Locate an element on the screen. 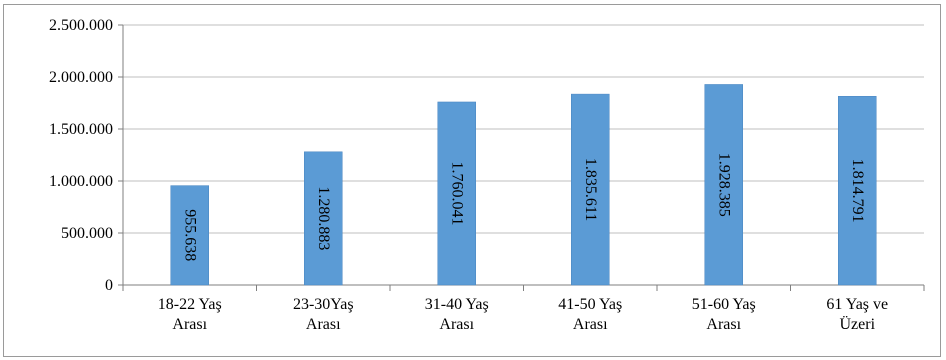 The width and height of the screenshot is (946, 360). x-category-label: 61 Yaş ve is located at coordinates (857, 304).